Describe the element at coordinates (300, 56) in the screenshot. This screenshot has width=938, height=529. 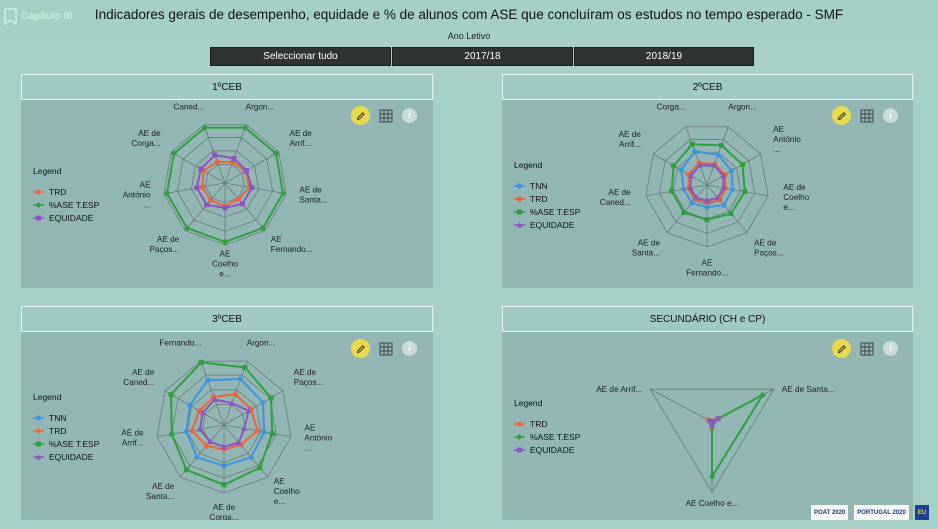
I see `slicer-option-select-all: Seleccionar tudo` at that location.